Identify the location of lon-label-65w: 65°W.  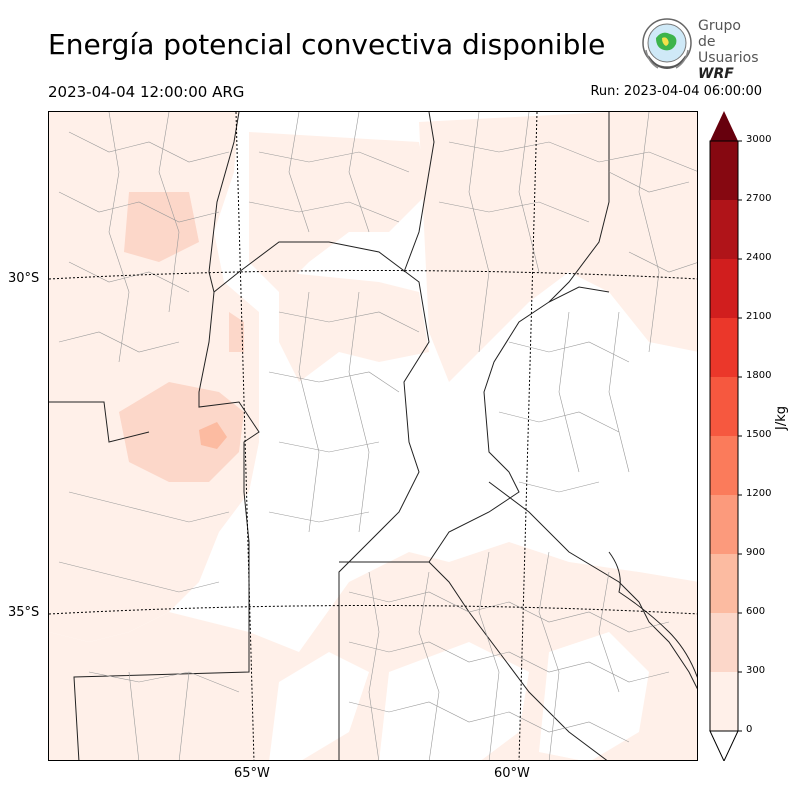
(252, 773).